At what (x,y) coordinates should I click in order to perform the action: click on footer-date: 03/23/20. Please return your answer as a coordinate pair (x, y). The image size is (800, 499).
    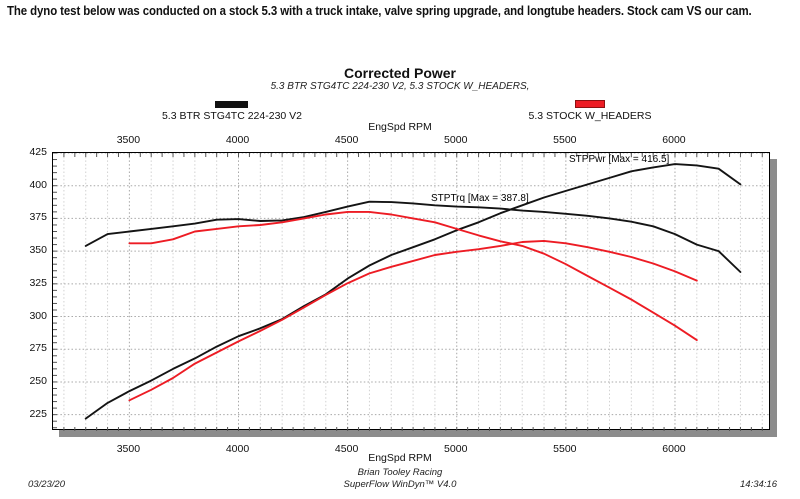
    Looking at the image, I should click on (46, 484).